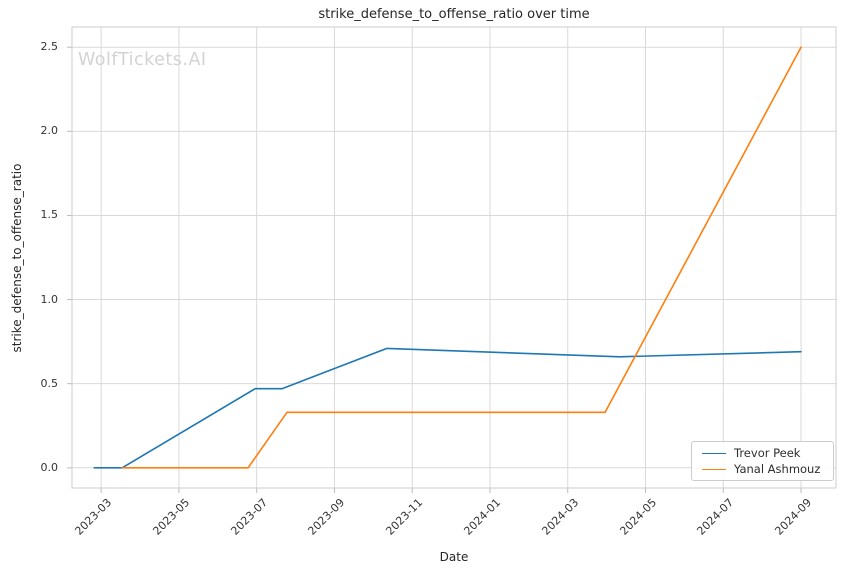 This screenshot has height=575, width=844. I want to click on legend-label-trevor-peek: Trevor Peek, so click(767, 453).